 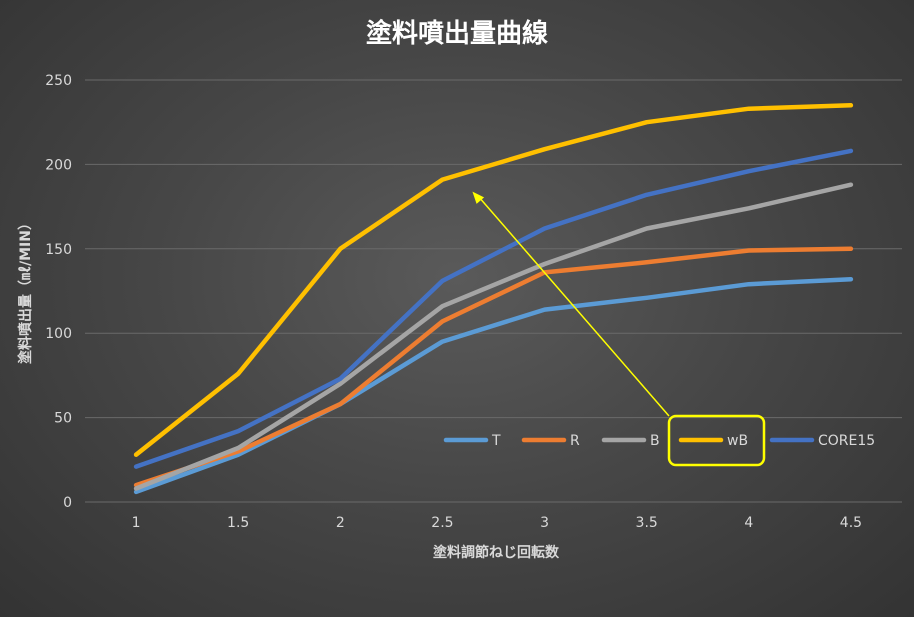 I want to click on x-tick-label: 1, so click(x=136, y=523).